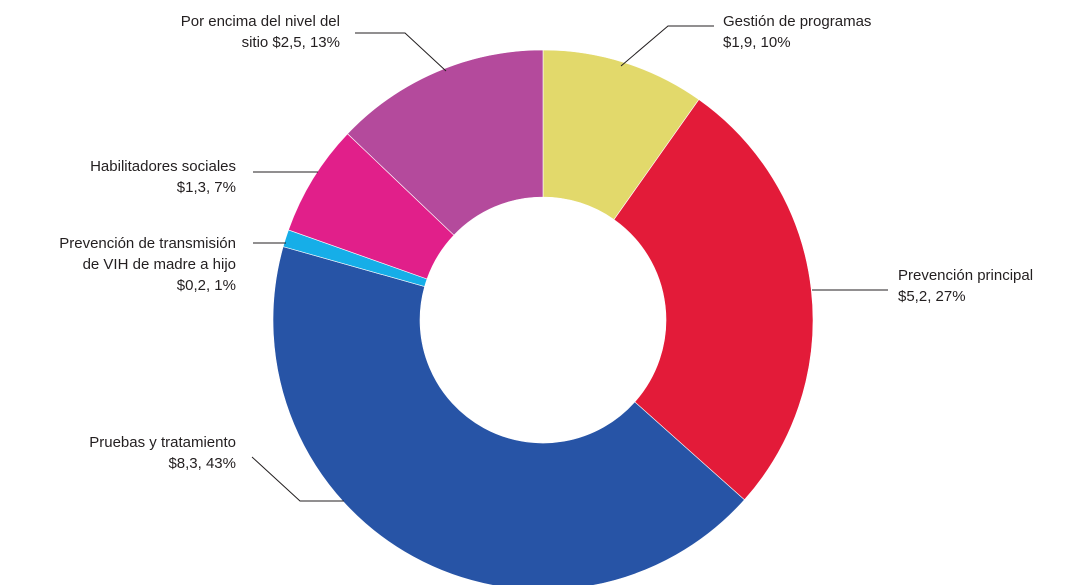  I want to click on slice-label-4-line-0: Habilitadores sociales, so click(163, 166).